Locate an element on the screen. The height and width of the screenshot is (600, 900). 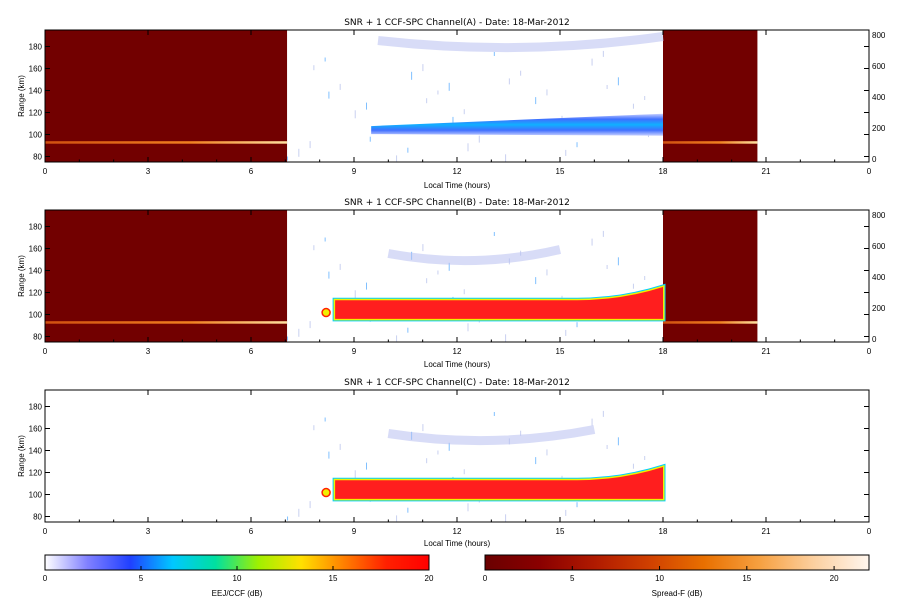
colorbar-tick-label: 5 is located at coordinates (572, 578).